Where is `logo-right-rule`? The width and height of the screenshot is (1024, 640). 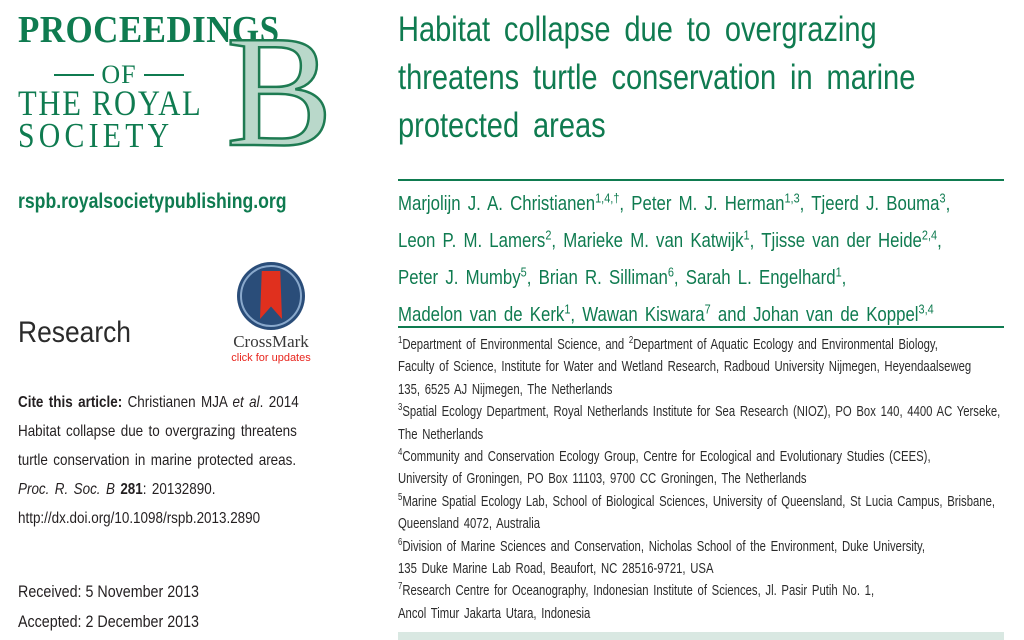
logo-right-rule is located at coordinates (163, 75).